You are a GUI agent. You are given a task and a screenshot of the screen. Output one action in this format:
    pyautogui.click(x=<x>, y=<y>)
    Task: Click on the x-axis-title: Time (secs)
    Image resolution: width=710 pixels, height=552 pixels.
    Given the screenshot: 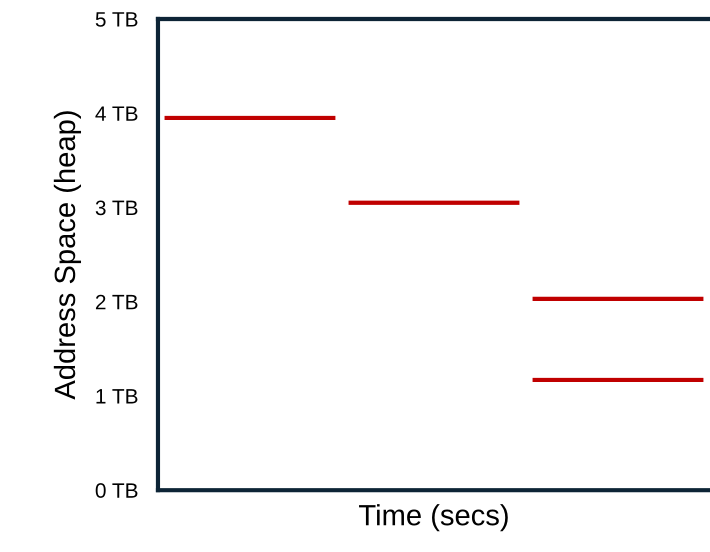 What is the action you would take?
    pyautogui.click(x=433, y=518)
    